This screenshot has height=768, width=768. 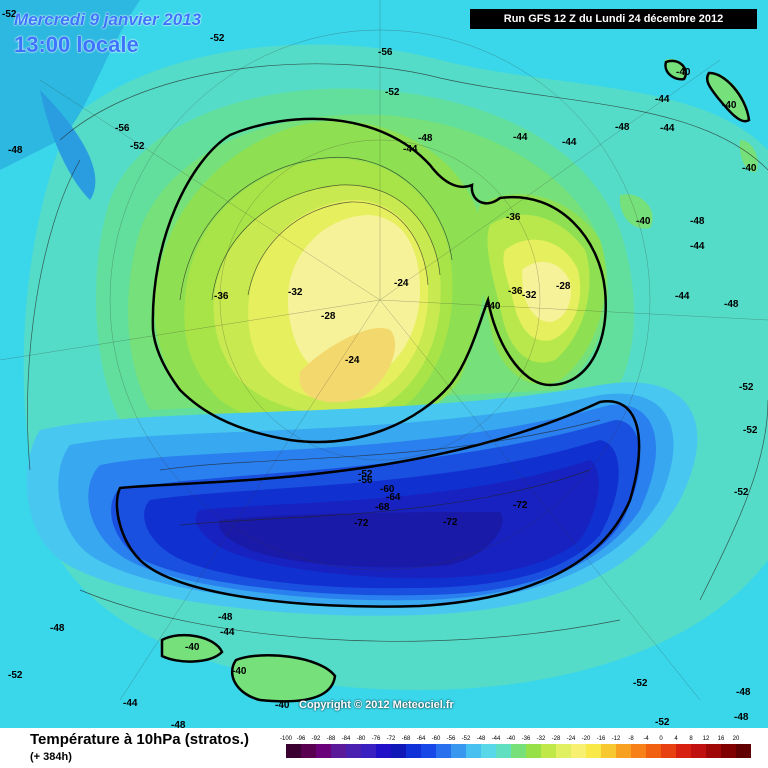 I want to click on legend-tick-label: -16, so click(x=601, y=739).